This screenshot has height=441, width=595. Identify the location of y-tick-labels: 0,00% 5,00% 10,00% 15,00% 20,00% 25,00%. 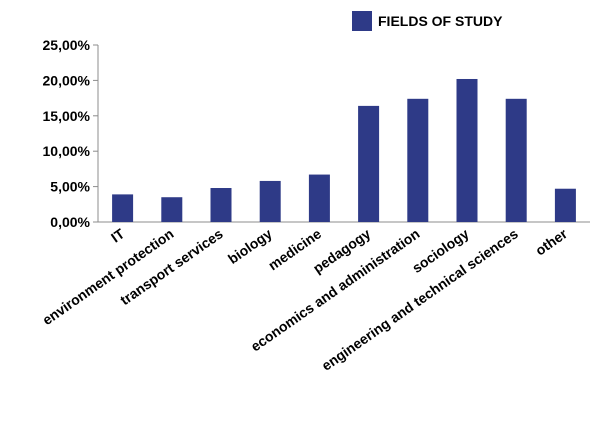
(70, 133).